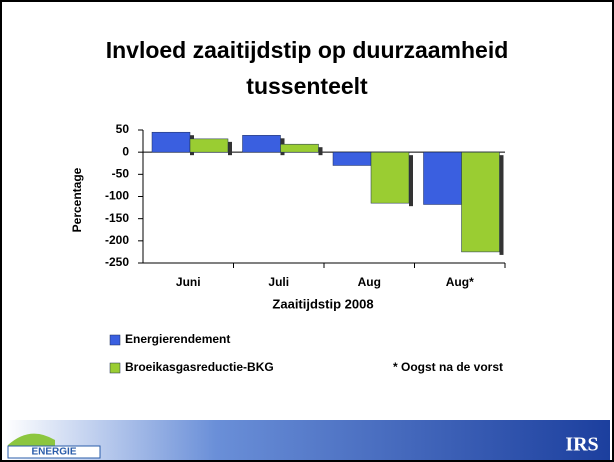  I want to click on x-tick-label: Aug, so click(369, 282).